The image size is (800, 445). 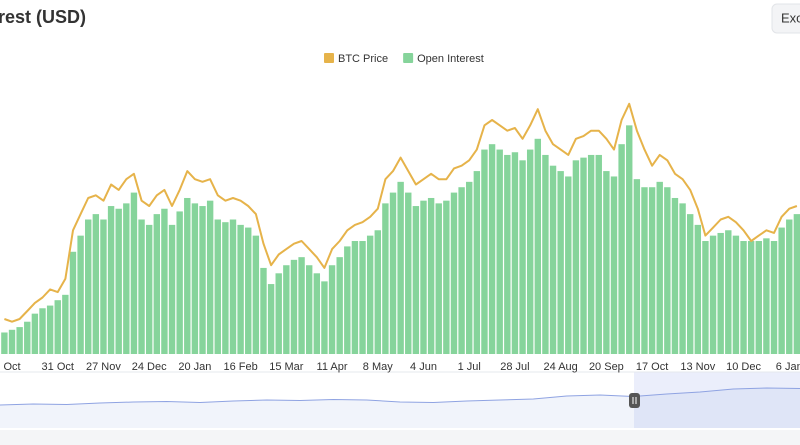 I want to click on x-tick-label: 24 Aug, so click(x=561, y=367).